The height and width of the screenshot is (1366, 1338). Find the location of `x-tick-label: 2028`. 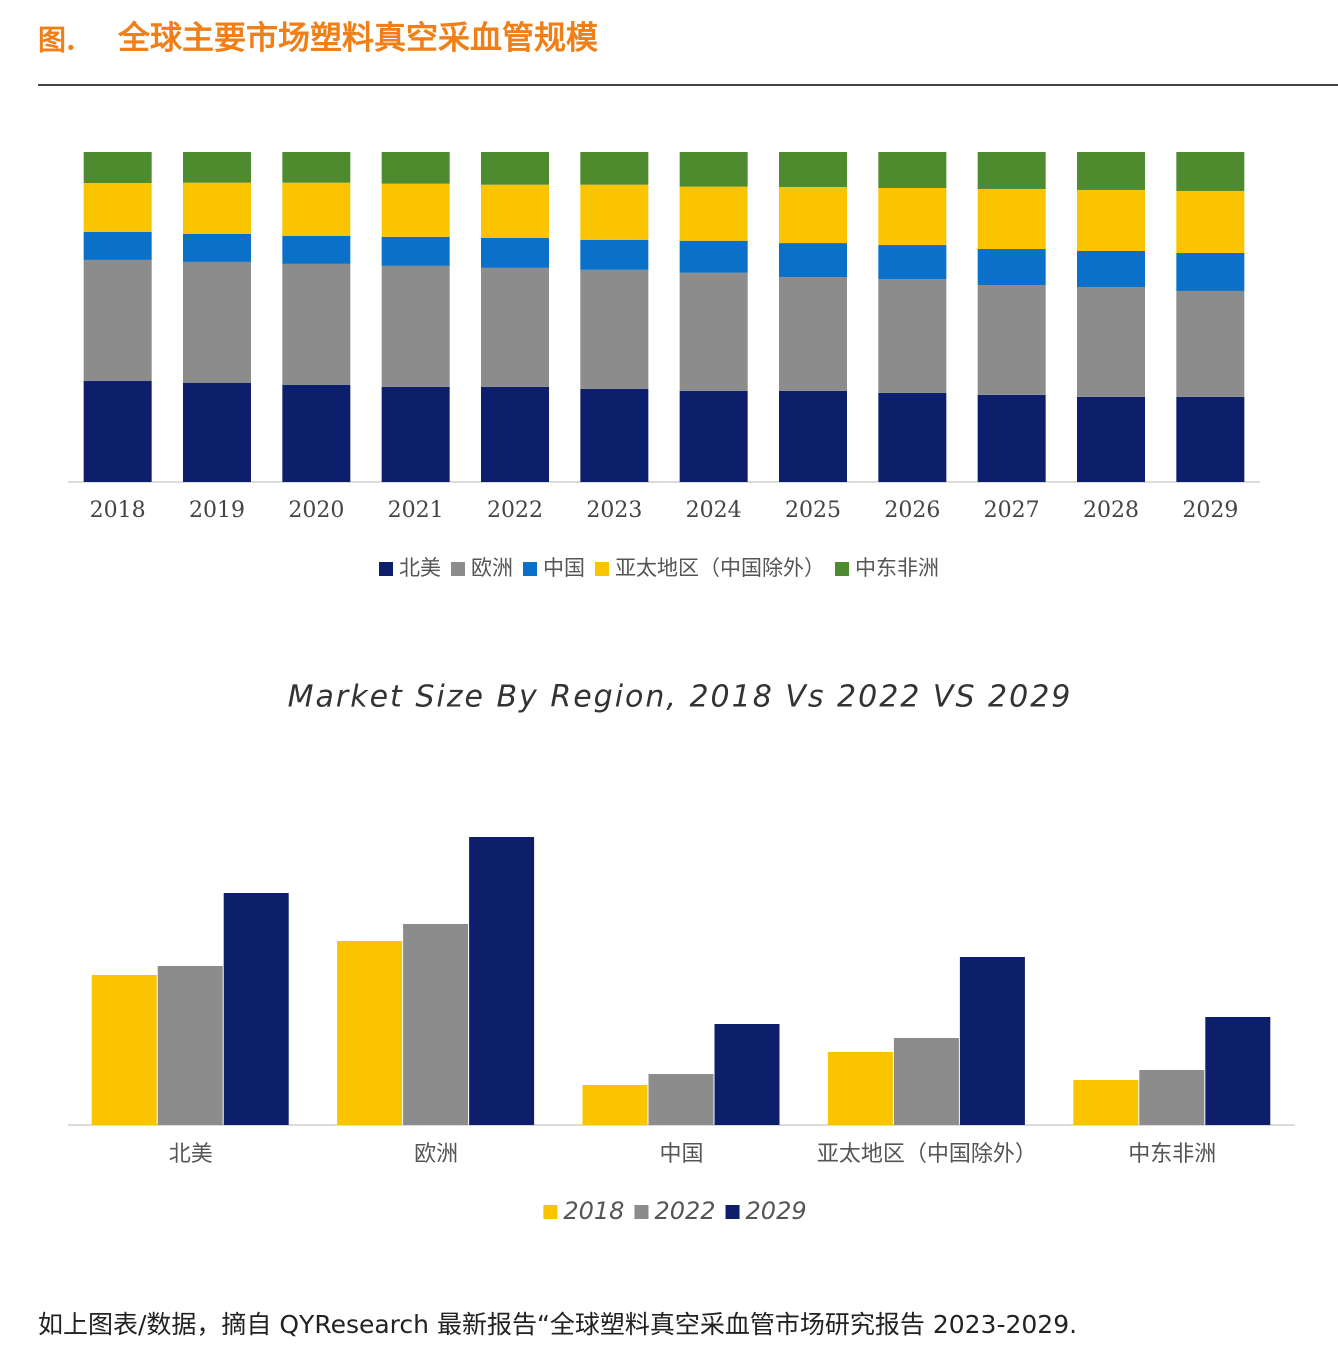

x-tick-label: 2028 is located at coordinates (1111, 510).